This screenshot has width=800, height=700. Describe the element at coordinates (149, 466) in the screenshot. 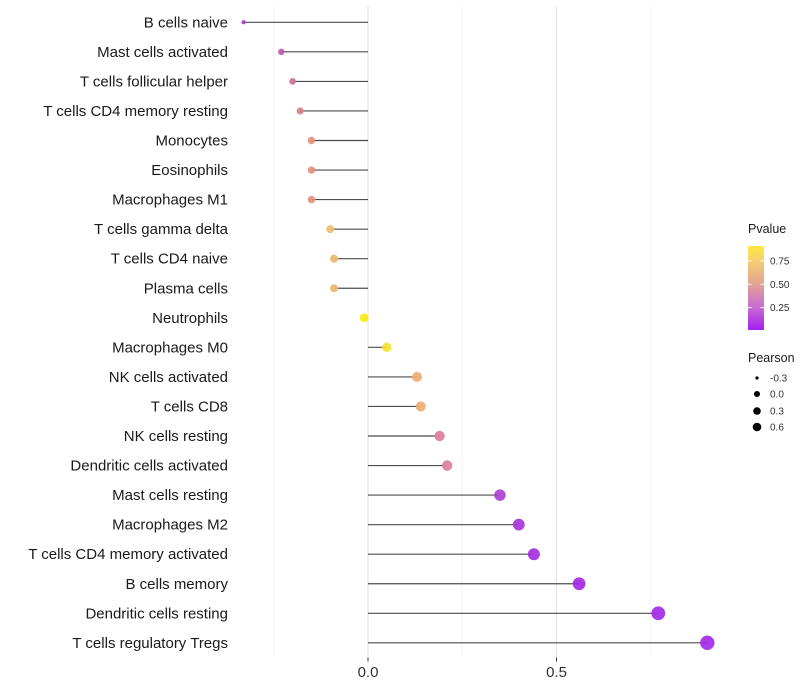

I see `category-label: Dendritic cells activated` at that location.